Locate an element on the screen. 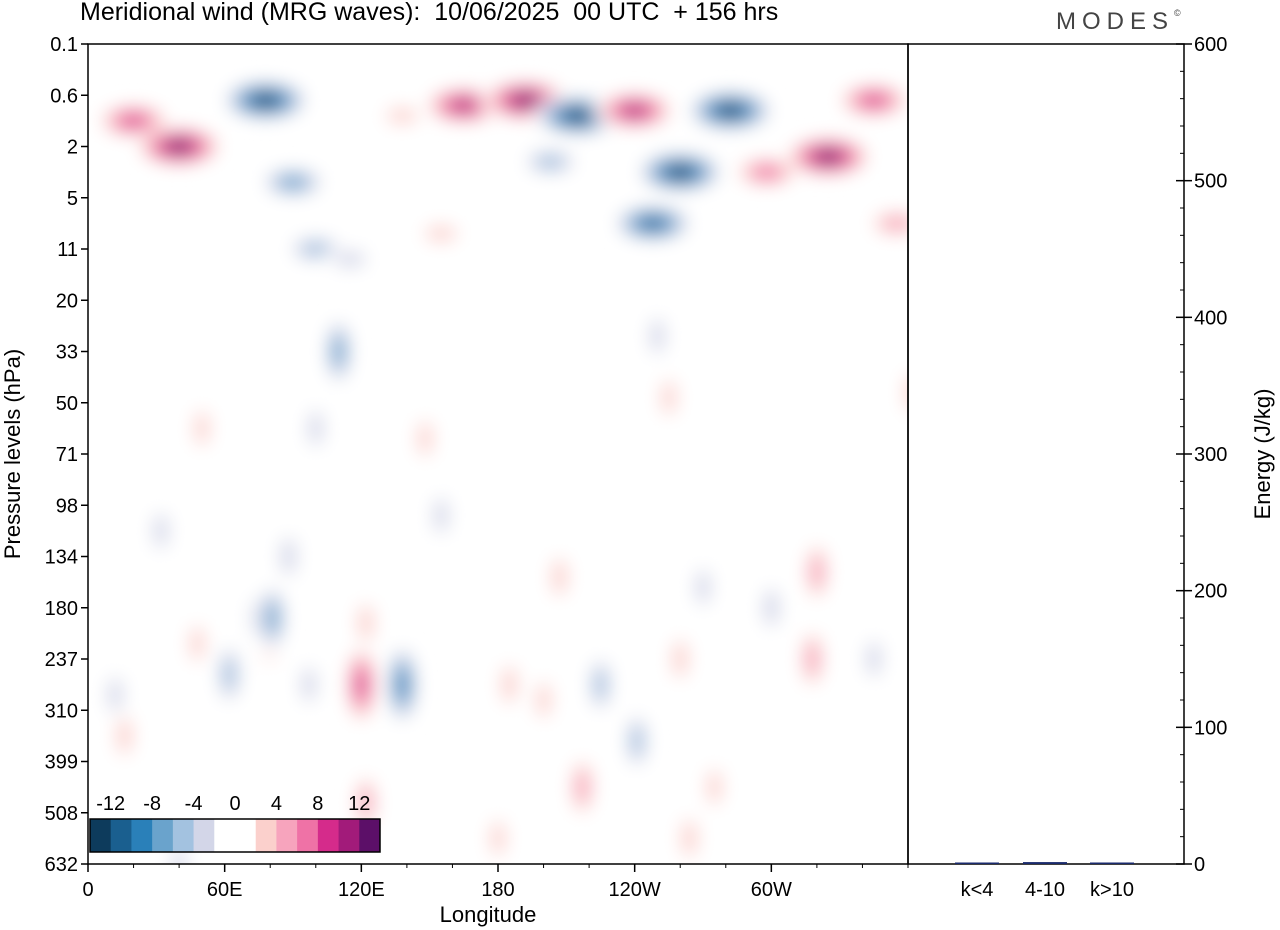 This screenshot has height=930, width=1280. y-tick-label: 2 is located at coordinates (72, 148).